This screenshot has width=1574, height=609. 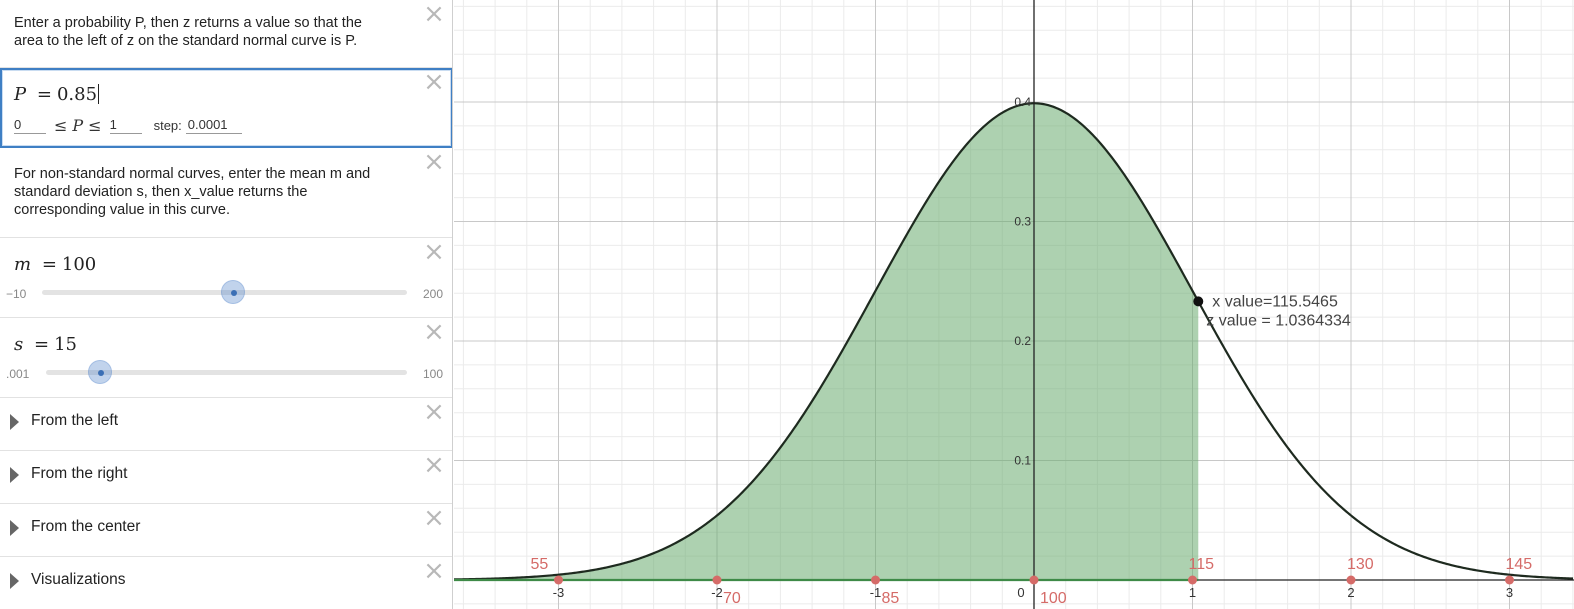 I want to click on x-value-label: x value=115.5465, so click(x=1275, y=301).